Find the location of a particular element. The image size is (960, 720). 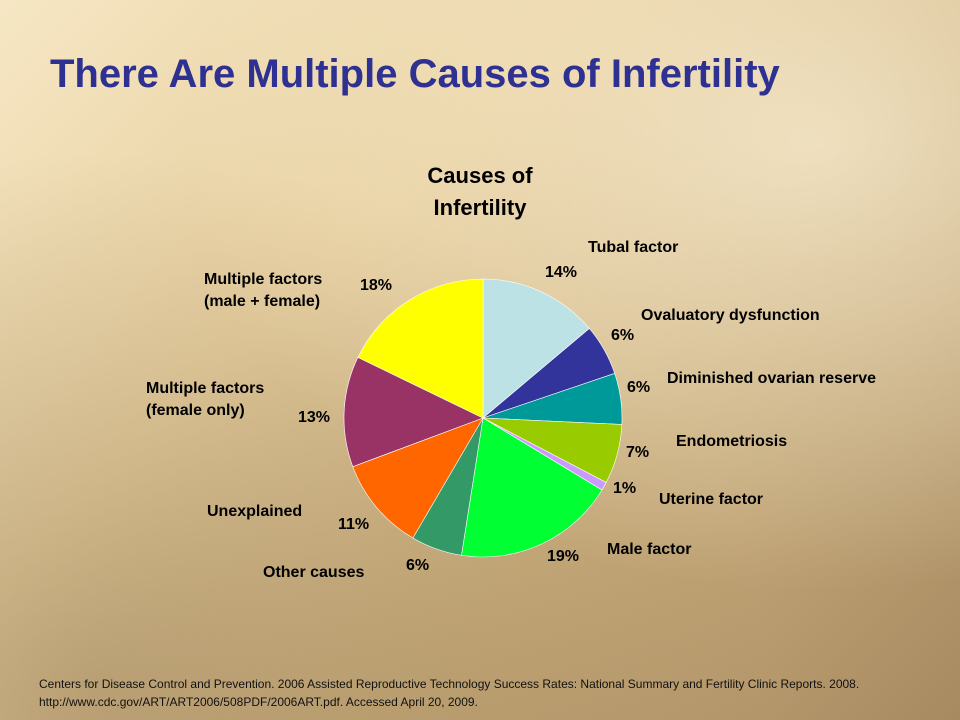

pct-multiple-factors-female: 13% is located at coordinates (314, 417).